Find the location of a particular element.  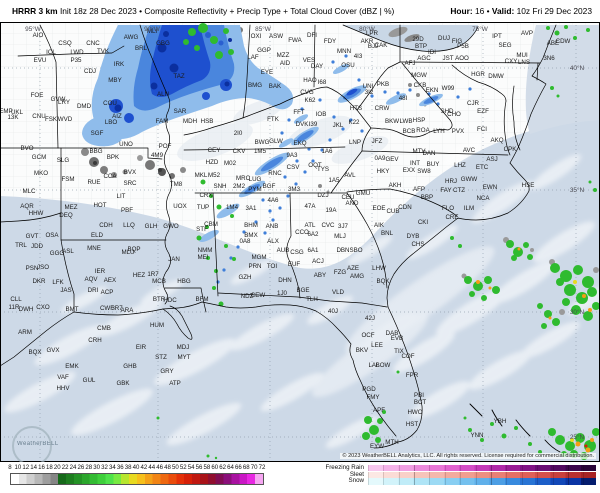

weatherbell-logo-text: WeatherBELL is located at coordinates (38, 444).